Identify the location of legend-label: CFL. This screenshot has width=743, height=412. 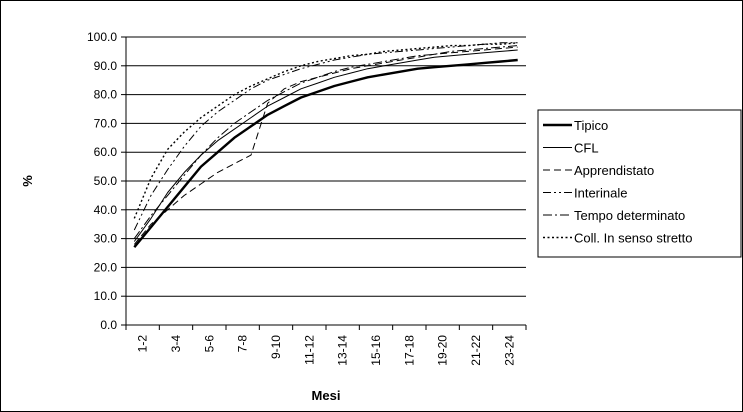
(586, 148).